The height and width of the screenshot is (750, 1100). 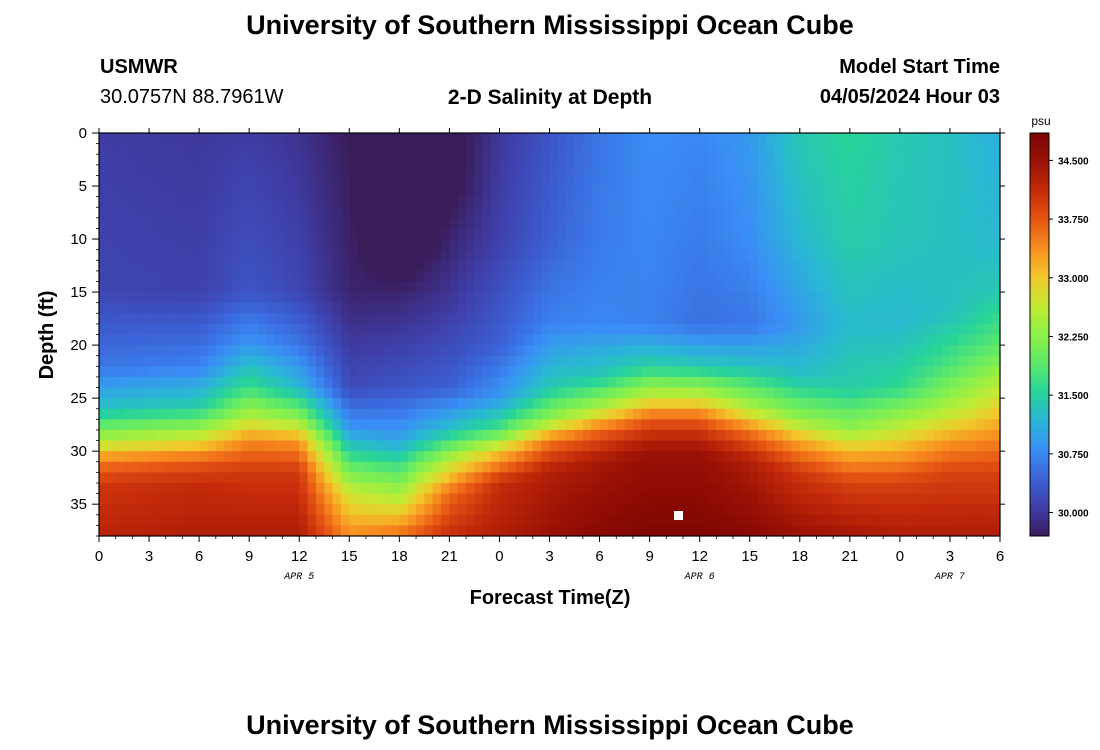 What do you see at coordinates (649, 556) in the screenshot?
I see `x-tick-label: 9` at bounding box center [649, 556].